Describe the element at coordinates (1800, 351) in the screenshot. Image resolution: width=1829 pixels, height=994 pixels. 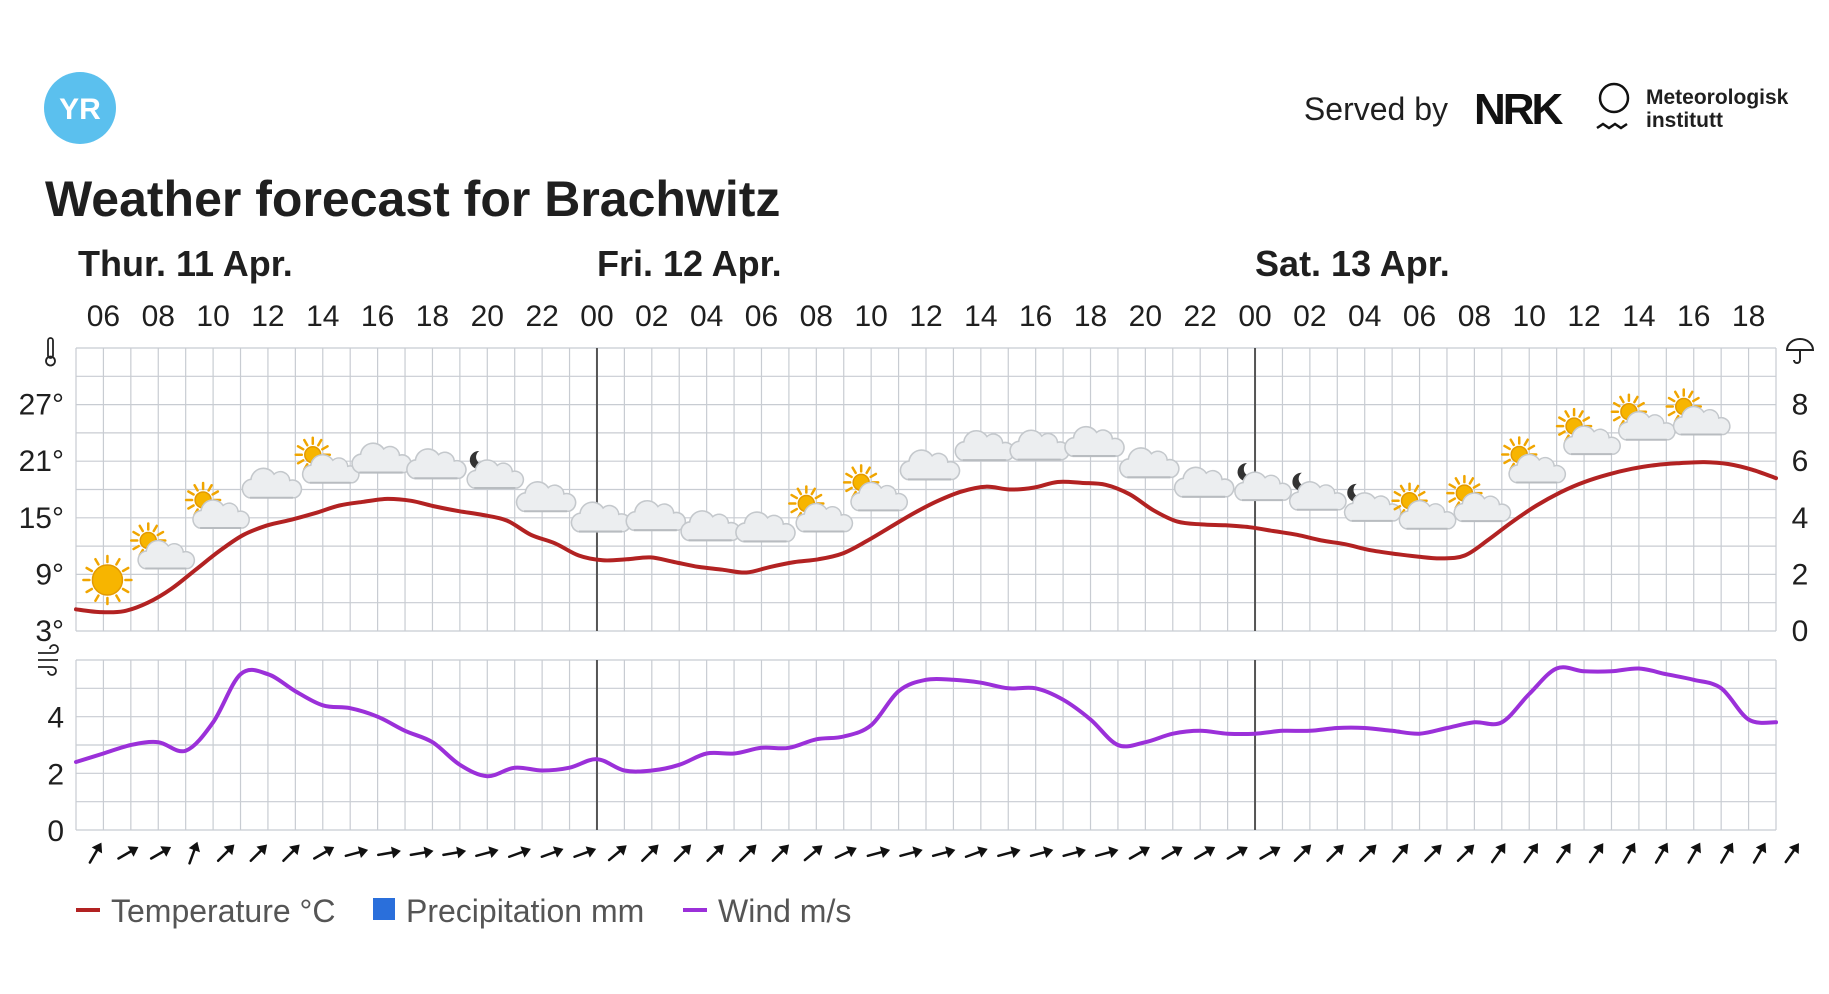
I see `umbrella-icon` at that location.